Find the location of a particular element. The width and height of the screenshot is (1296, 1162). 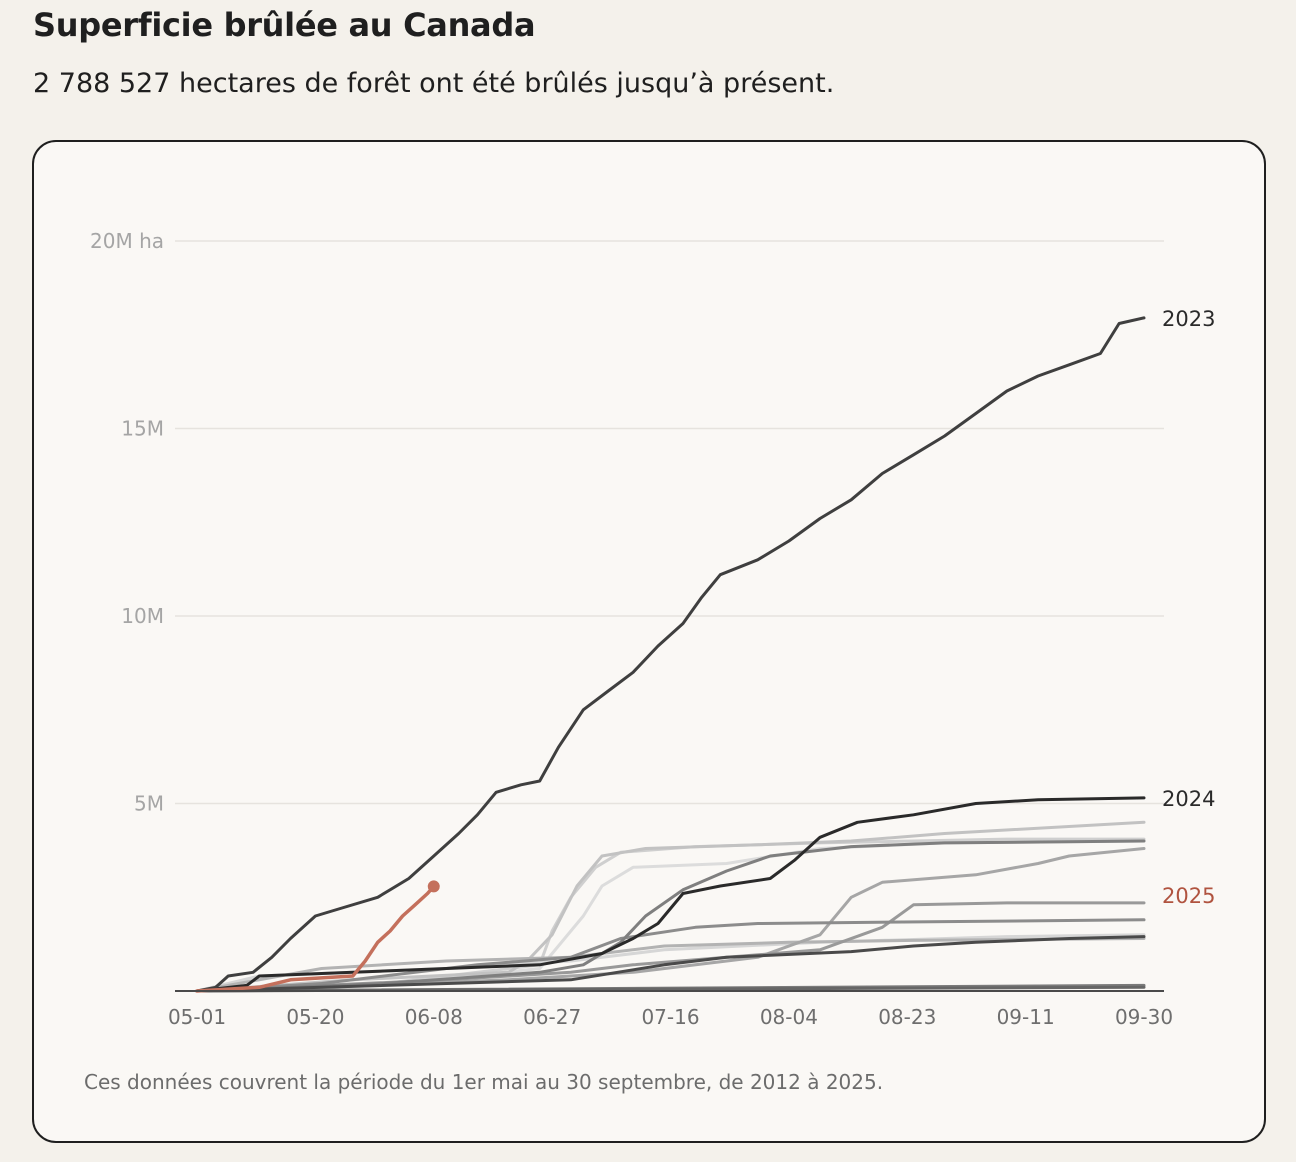

y-tick-label: 15M is located at coordinates (142, 429).